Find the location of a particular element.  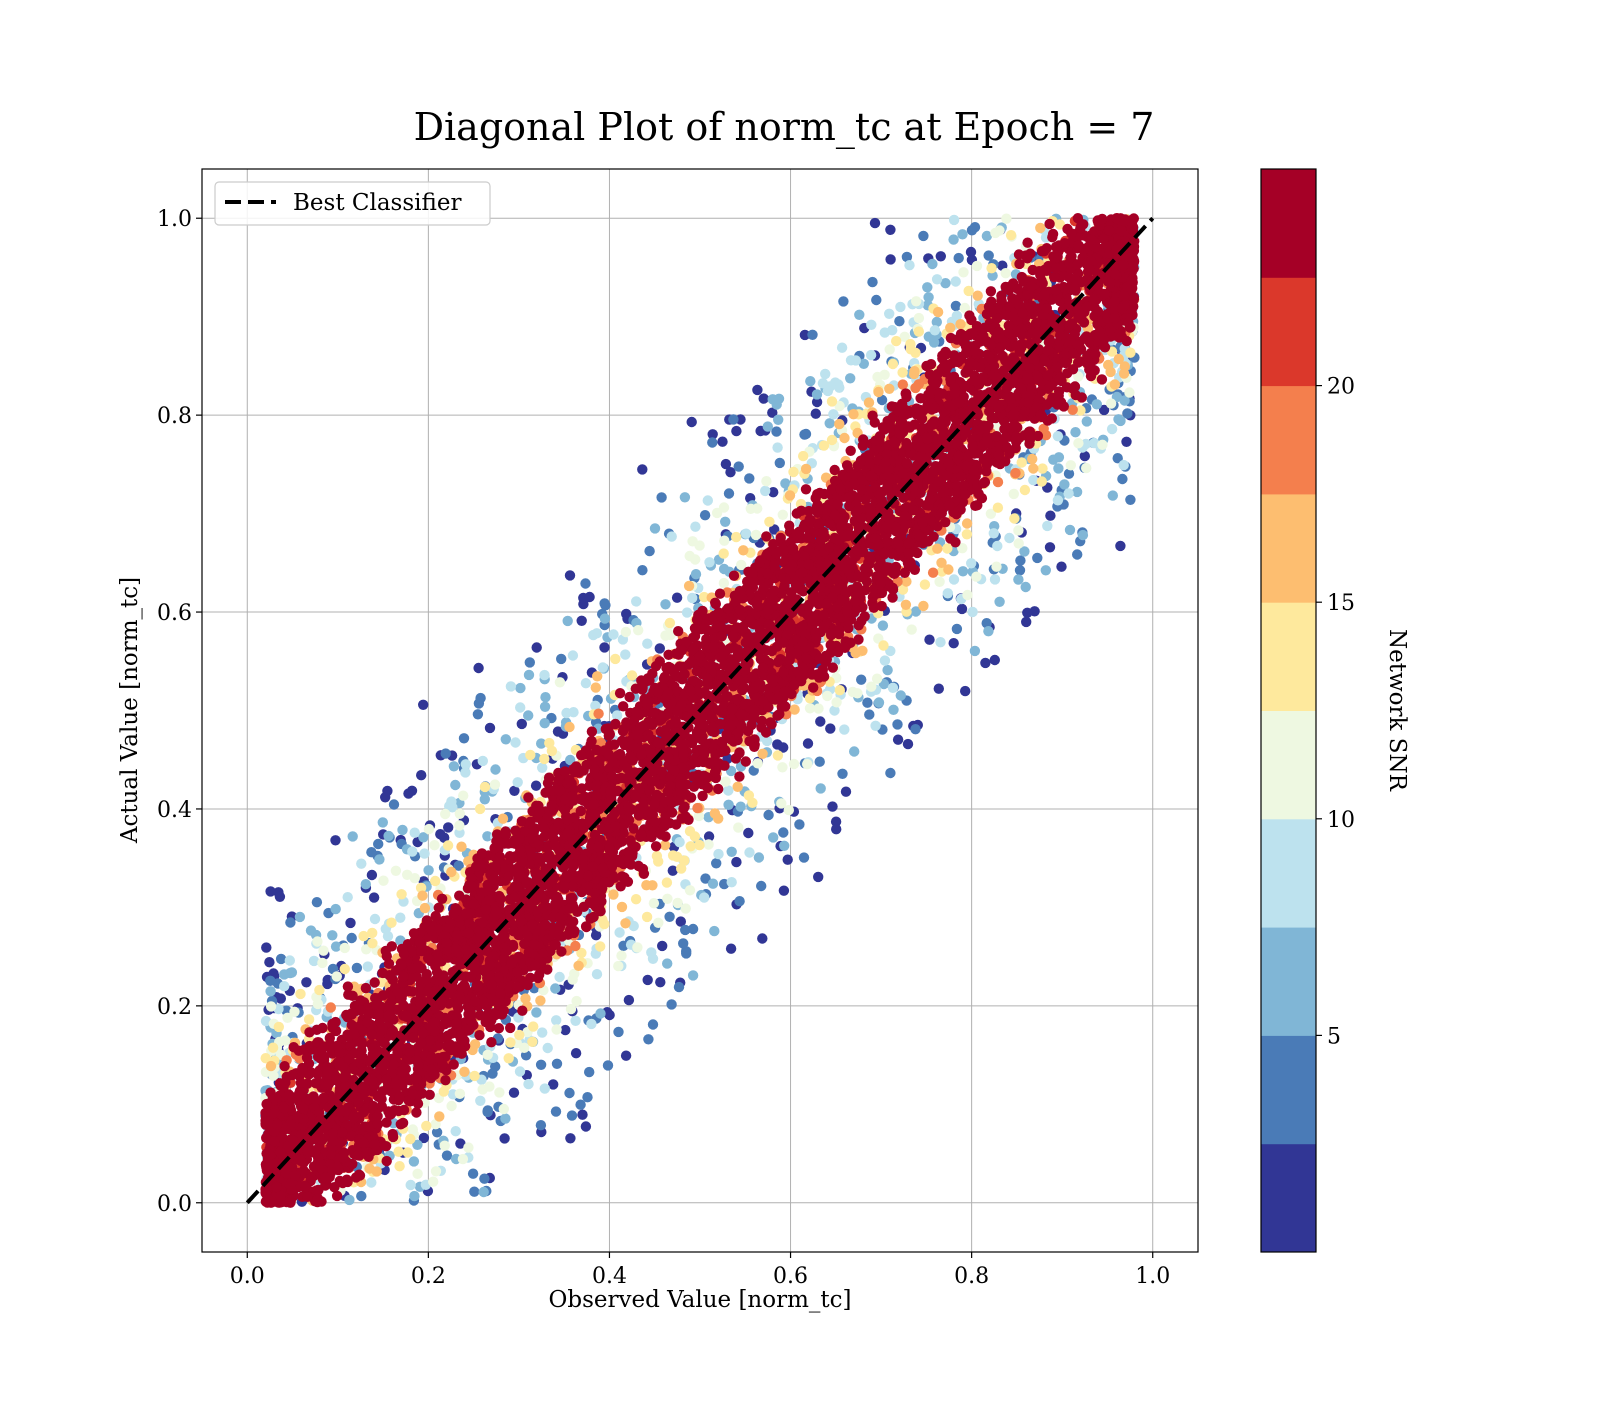

chart-title: Diagonal Plot of norm_tc at Epoch = 7 is located at coordinates (784, 127).